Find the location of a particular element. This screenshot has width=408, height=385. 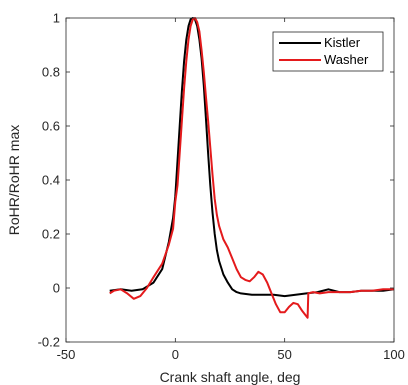

x-tick-label: 100 is located at coordinates (394, 354).